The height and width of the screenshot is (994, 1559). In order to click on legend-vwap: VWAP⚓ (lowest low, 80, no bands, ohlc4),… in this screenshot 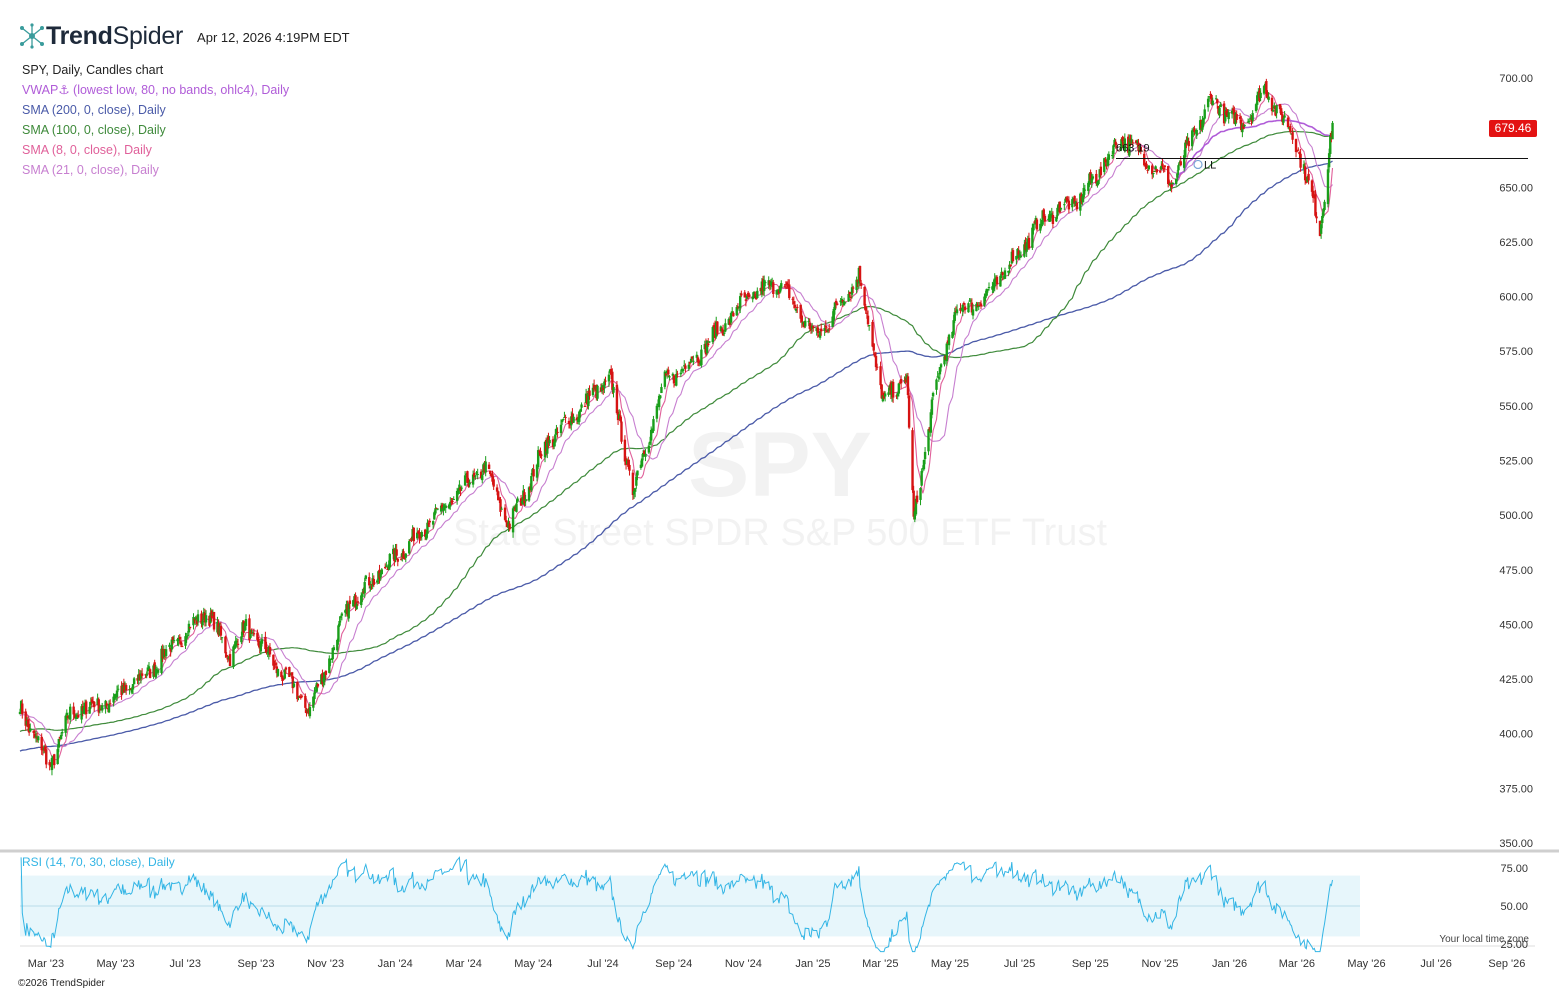, I will do `click(156, 90)`.